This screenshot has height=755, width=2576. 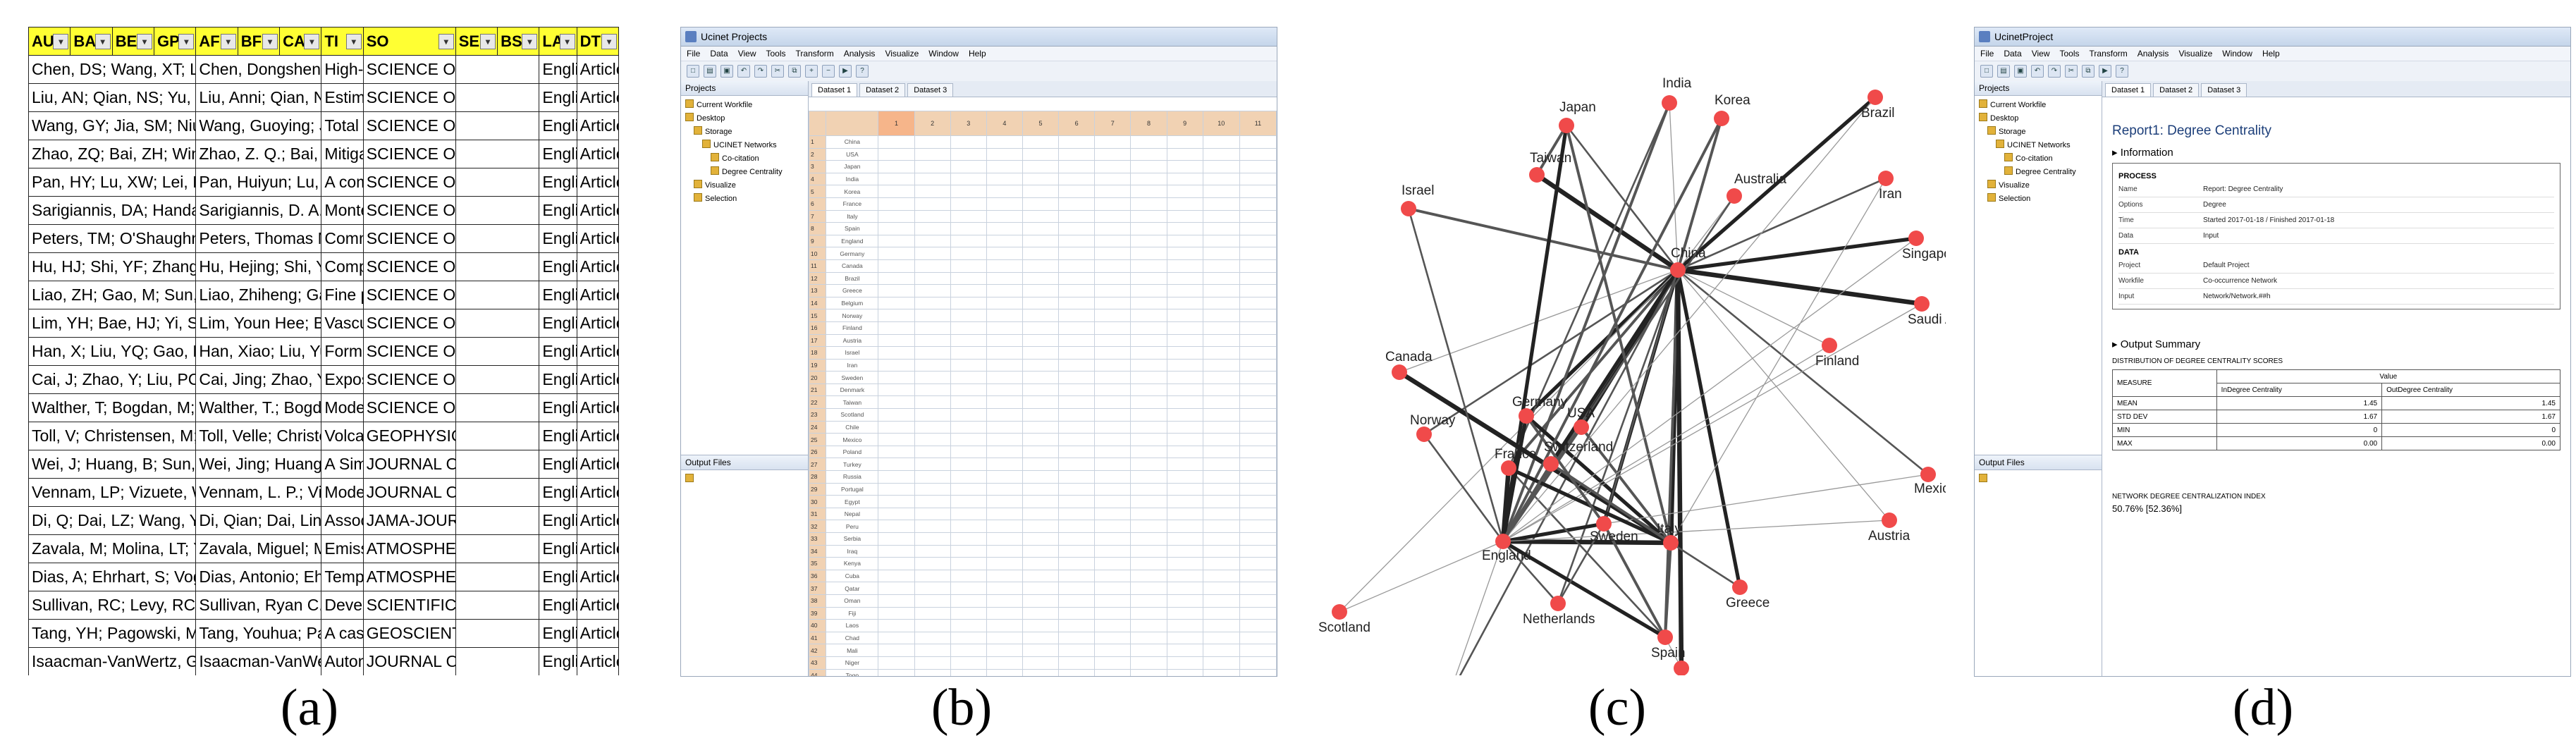 What do you see at coordinates (852, 166) in the screenshot?
I see `grid-row-name: Japan` at bounding box center [852, 166].